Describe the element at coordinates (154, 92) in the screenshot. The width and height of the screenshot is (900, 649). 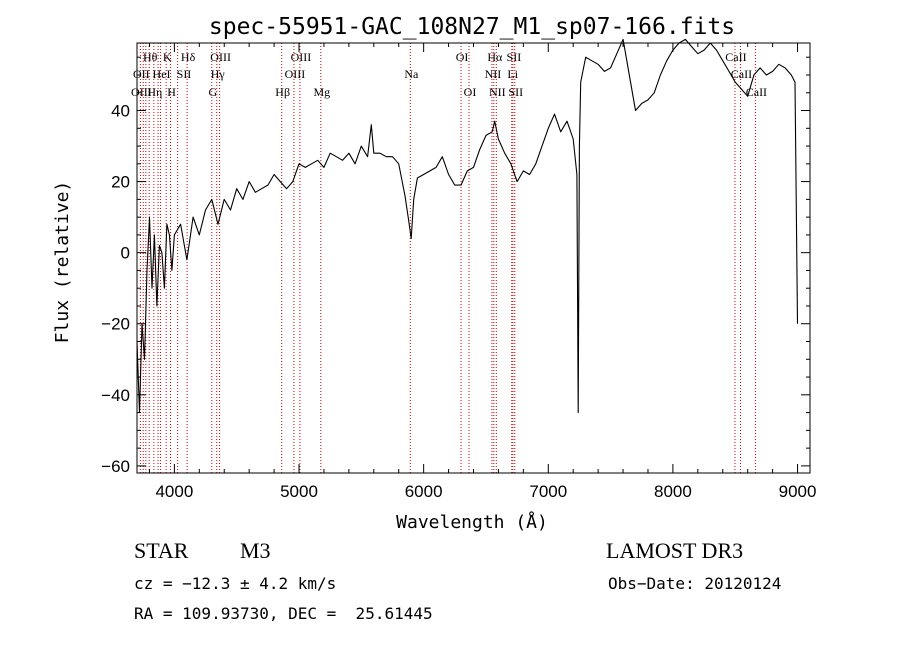
I see `spectral-line-label: Hη` at that location.